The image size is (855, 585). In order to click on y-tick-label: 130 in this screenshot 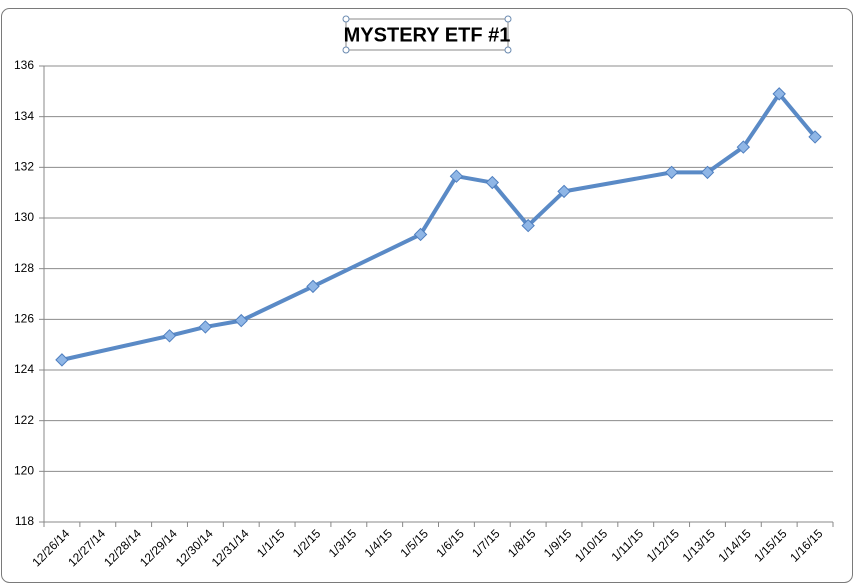, I will do `click(24, 217)`.